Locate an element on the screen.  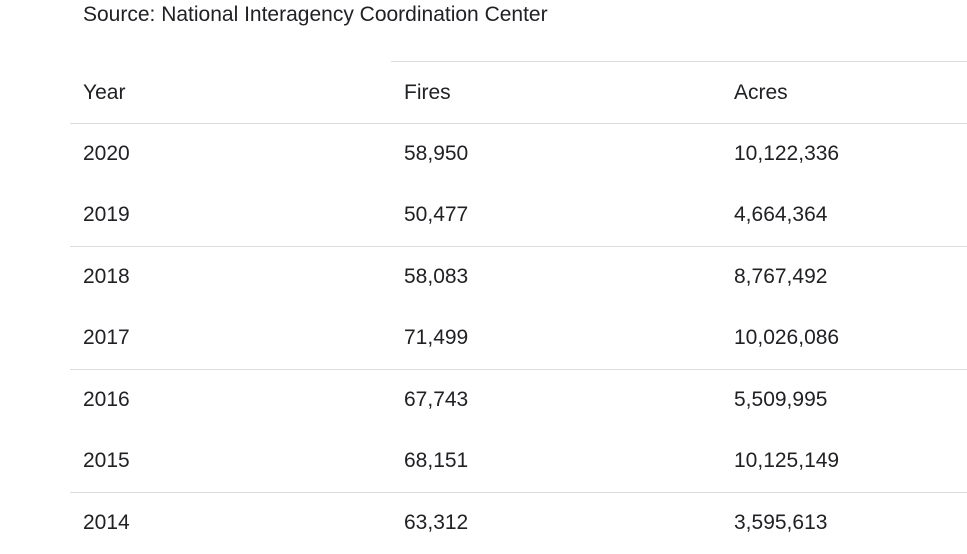
cell-fires: 63,312 is located at coordinates (436, 522).